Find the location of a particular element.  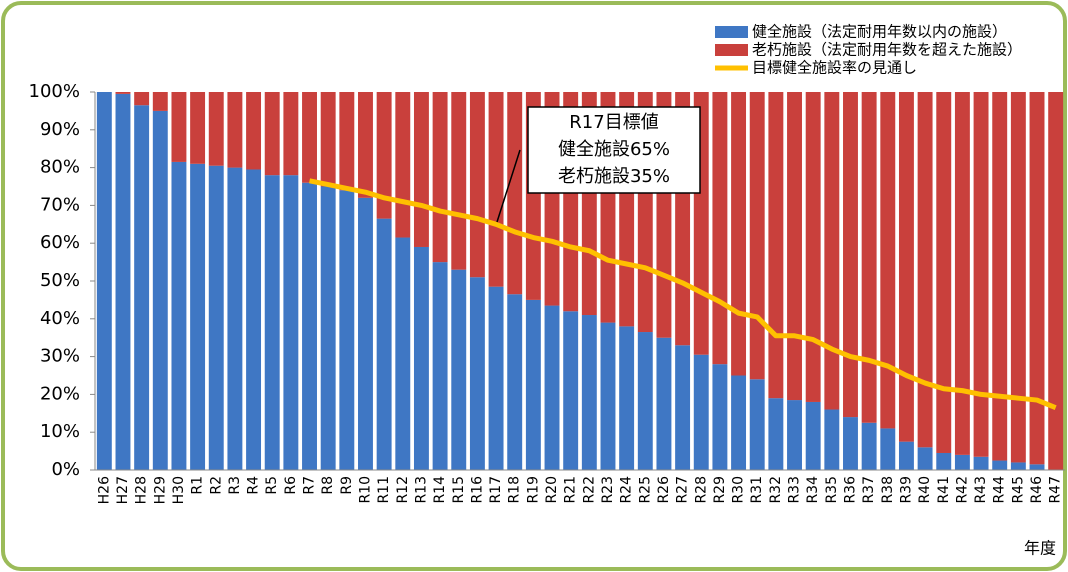

x-tick-label: R45 is located at coordinates (1018, 490).